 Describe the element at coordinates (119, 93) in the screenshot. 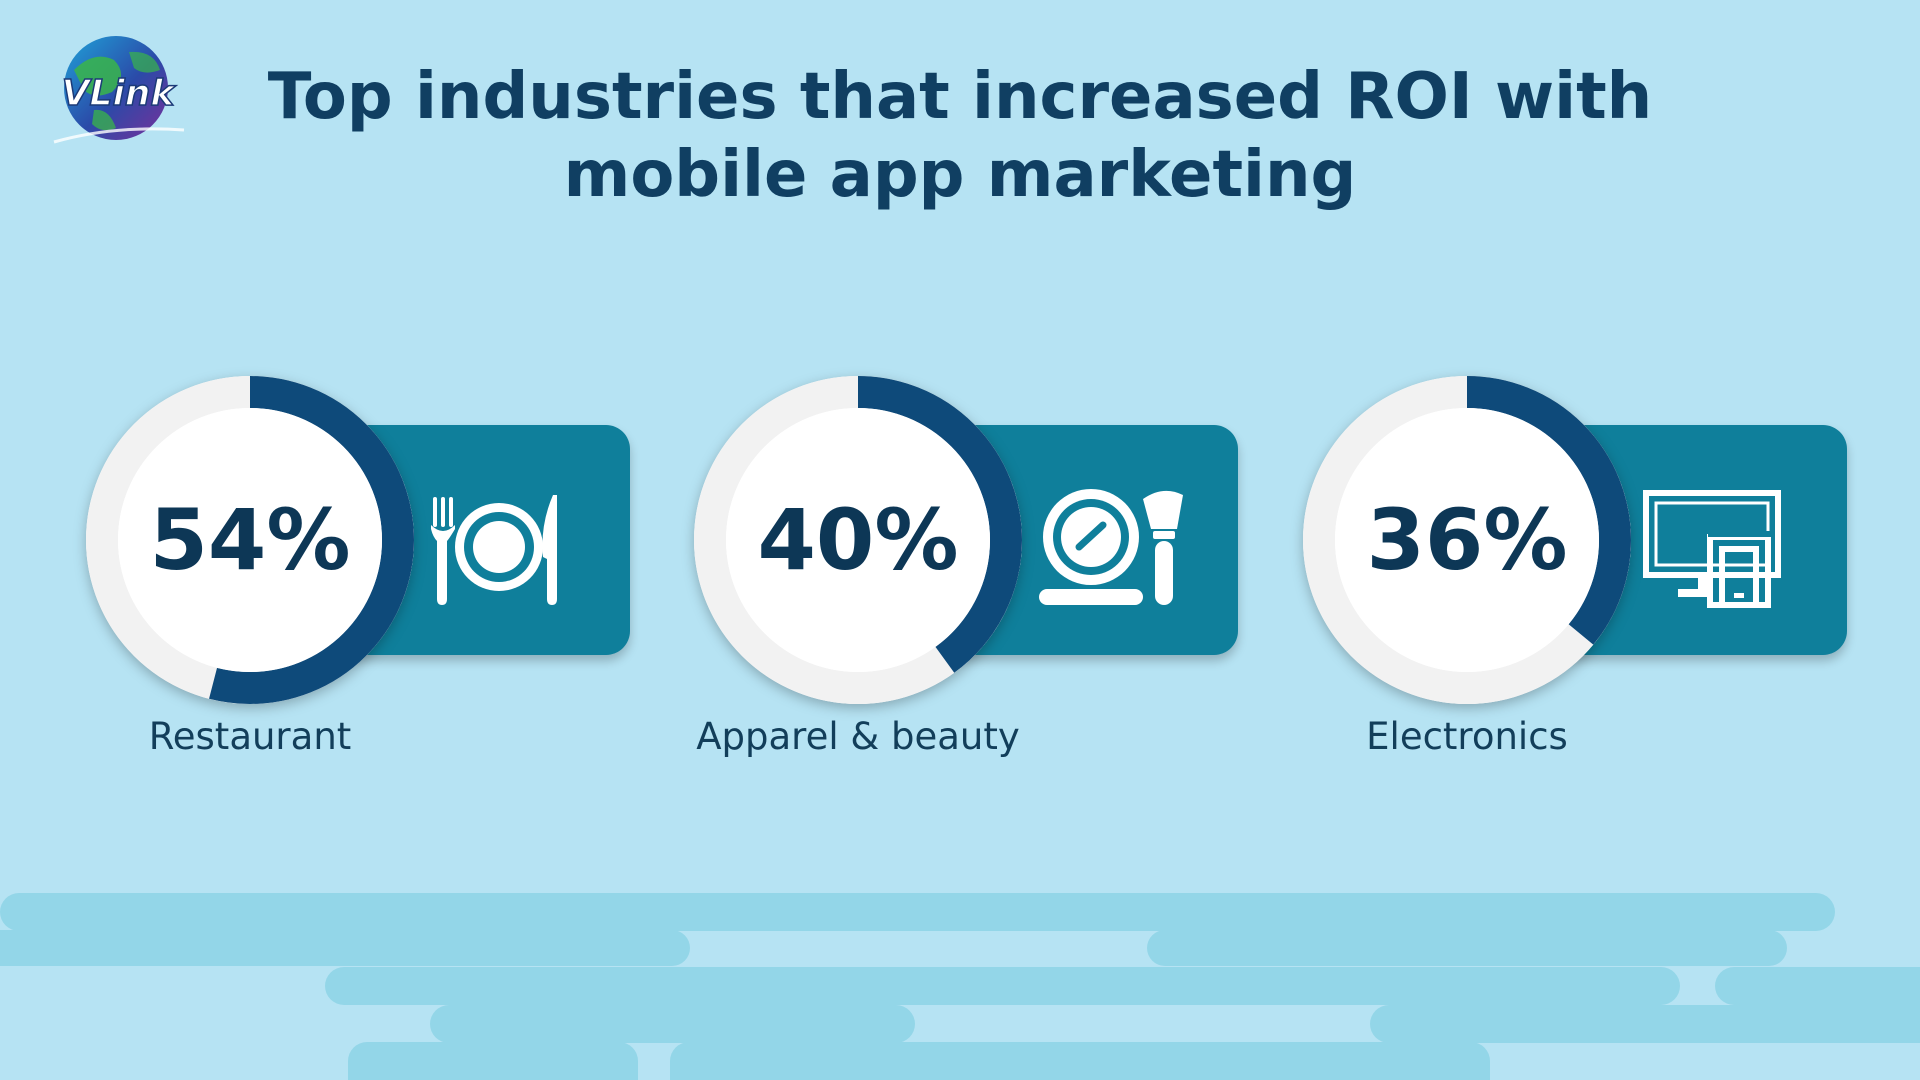

I see `svg-text: VLink` at that location.